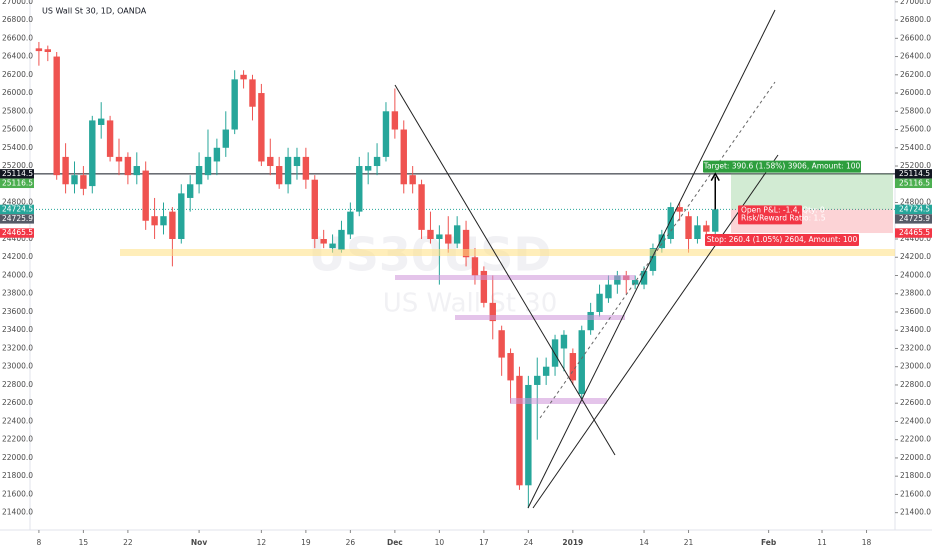 This screenshot has height=550, width=932. What do you see at coordinates (715, 177) in the screenshot?
I see `position-arrowhead` at bounding box center [715, 177].